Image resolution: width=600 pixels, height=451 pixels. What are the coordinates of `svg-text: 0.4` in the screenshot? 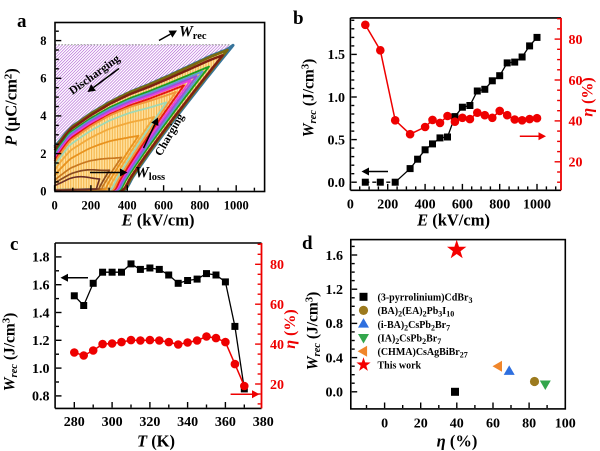 It's located at (335, 358).